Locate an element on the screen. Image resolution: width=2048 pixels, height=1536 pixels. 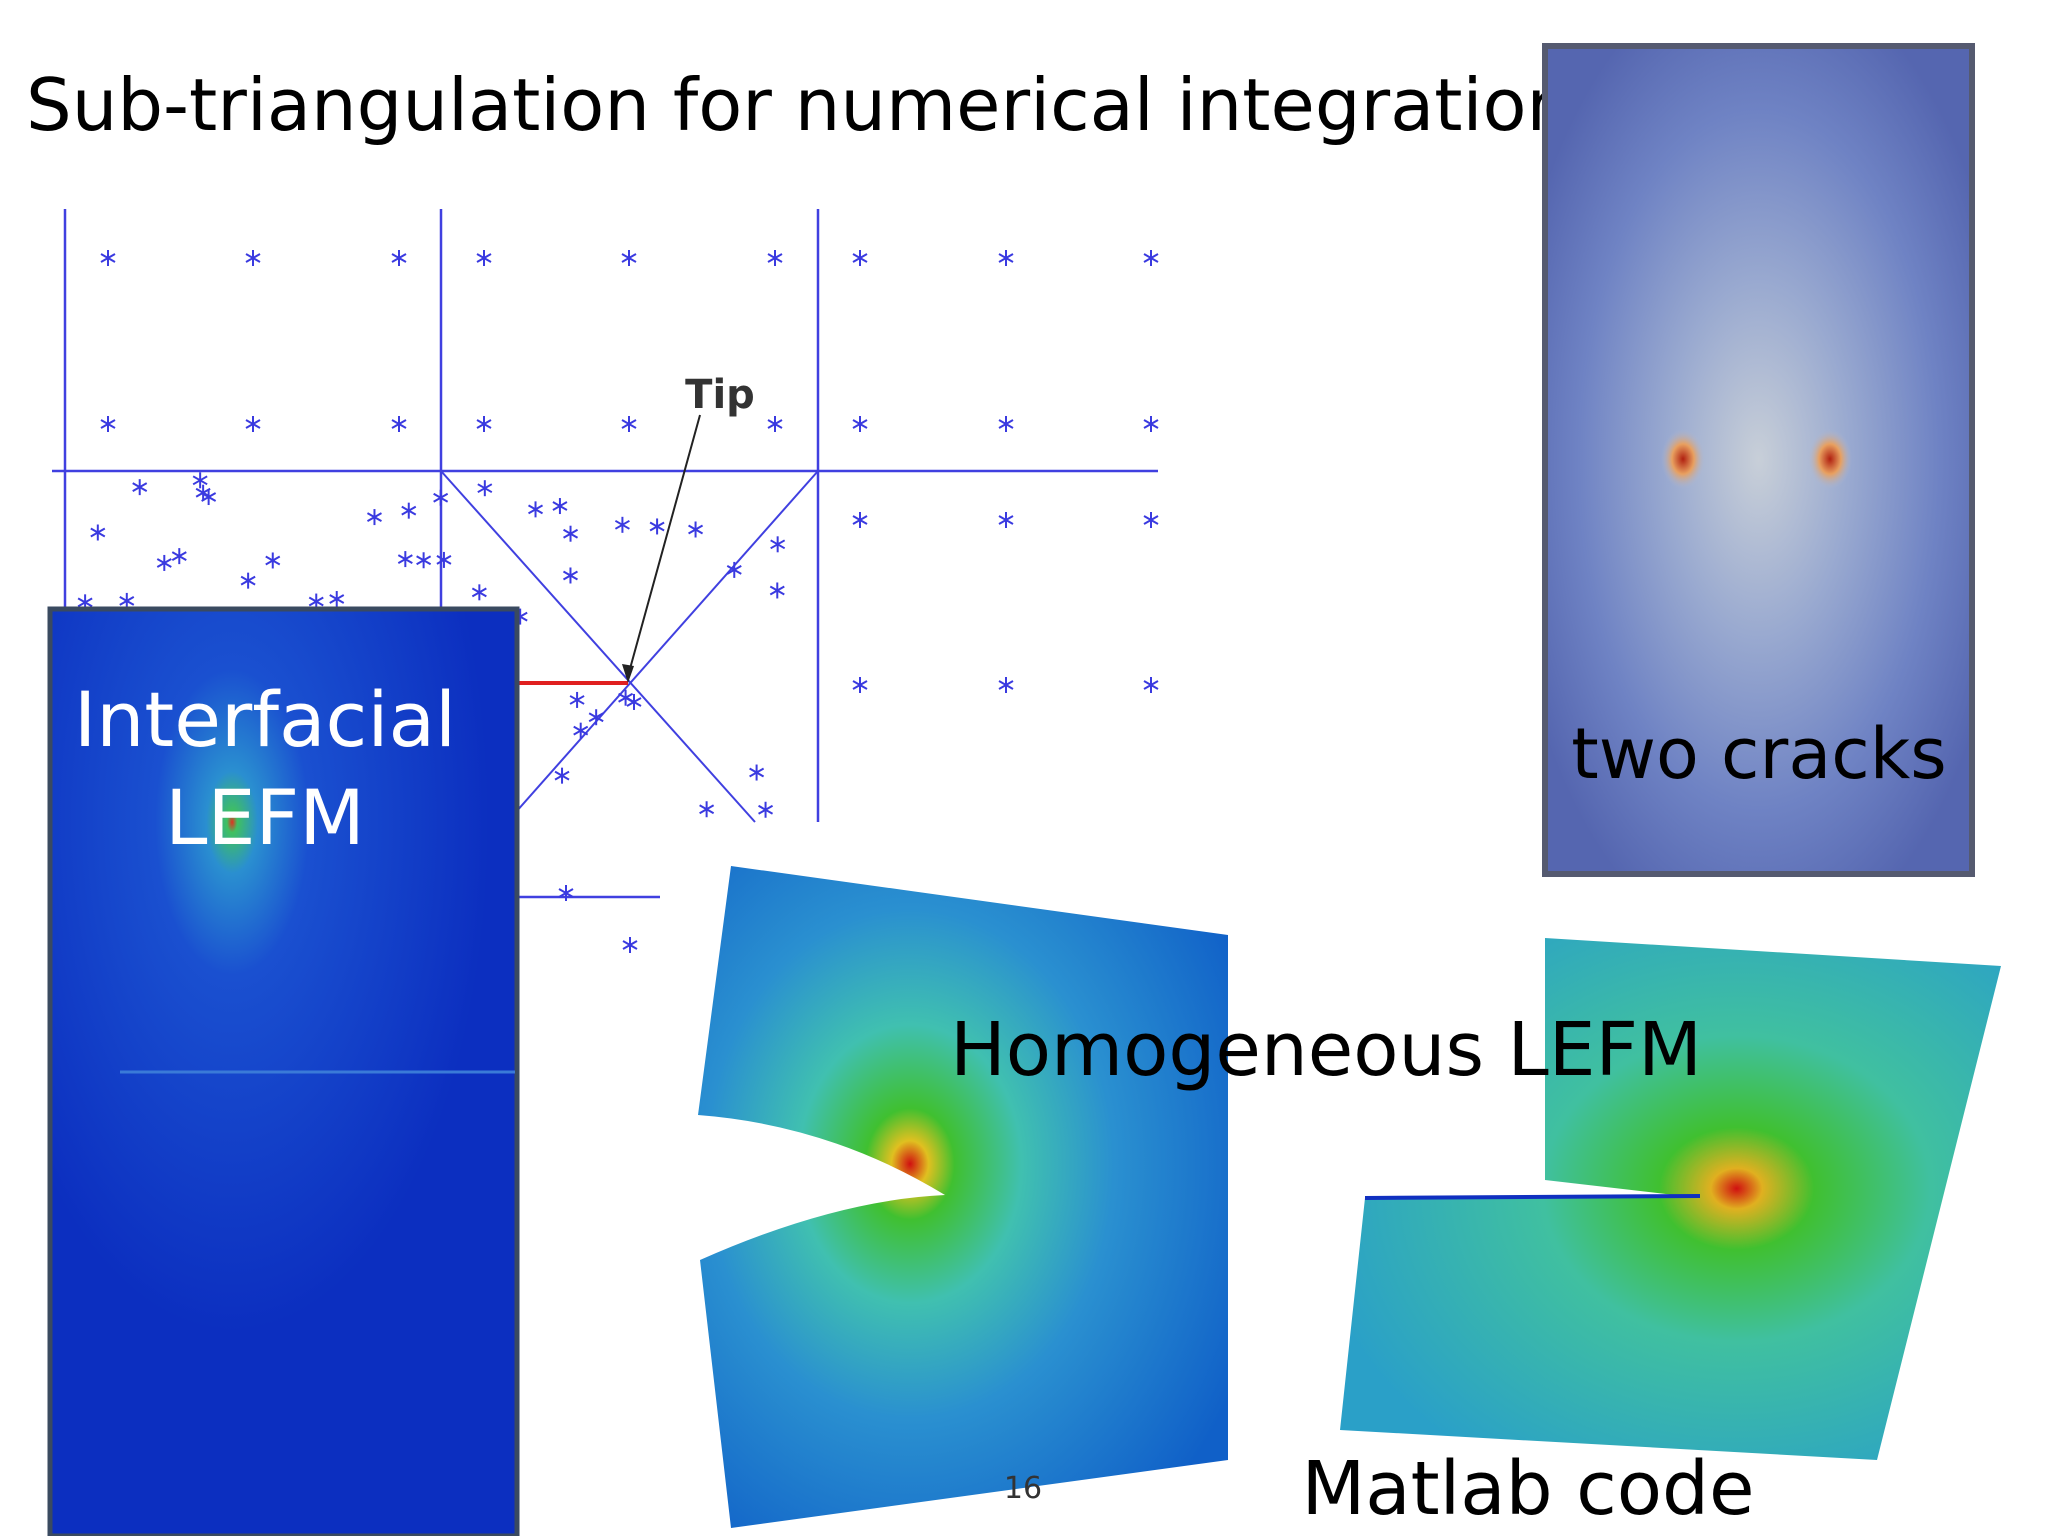
page-number: 16 is located at coordinates (1023, 1488).